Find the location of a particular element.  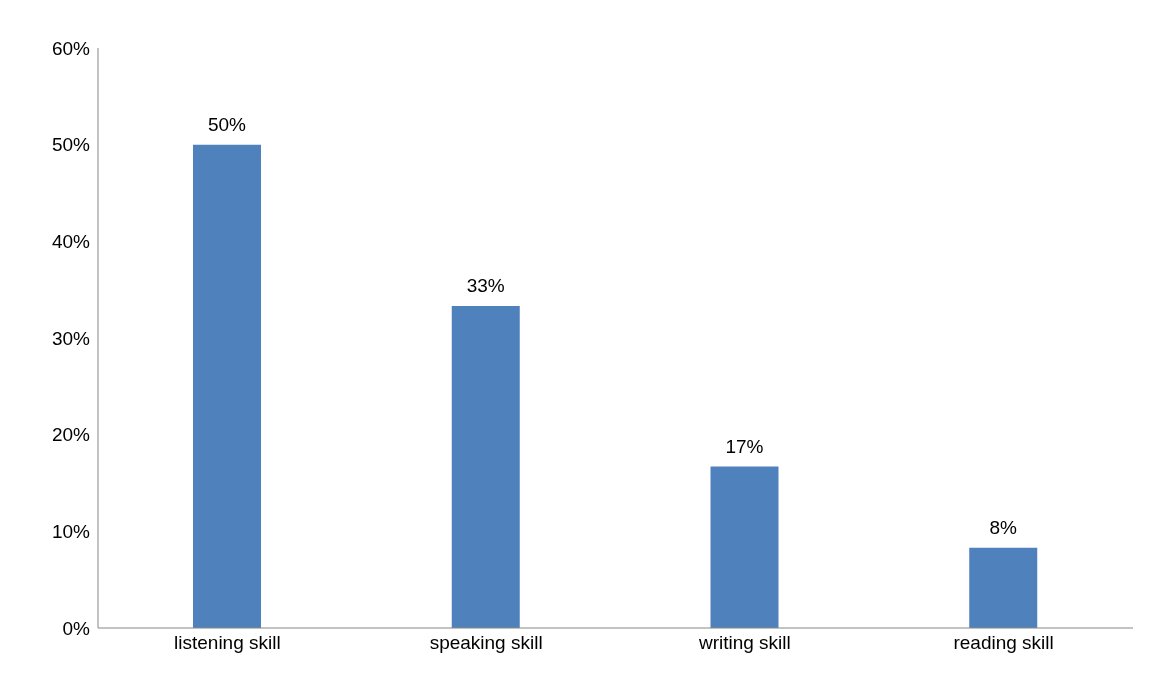

x-tick-label: writing skill is located at coordinates (744, 643).